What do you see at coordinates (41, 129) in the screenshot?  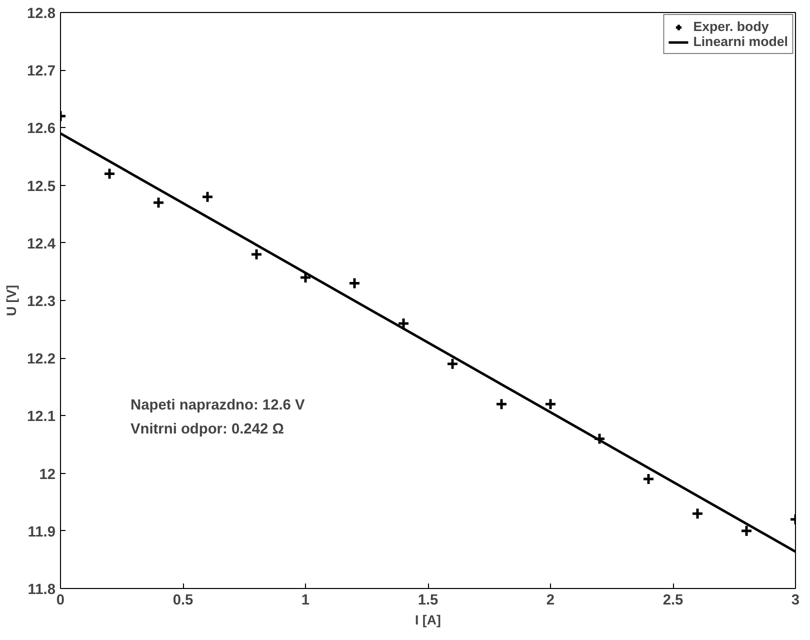 I see `y-tick-label: 12.6` at bounding box center [41, 129].